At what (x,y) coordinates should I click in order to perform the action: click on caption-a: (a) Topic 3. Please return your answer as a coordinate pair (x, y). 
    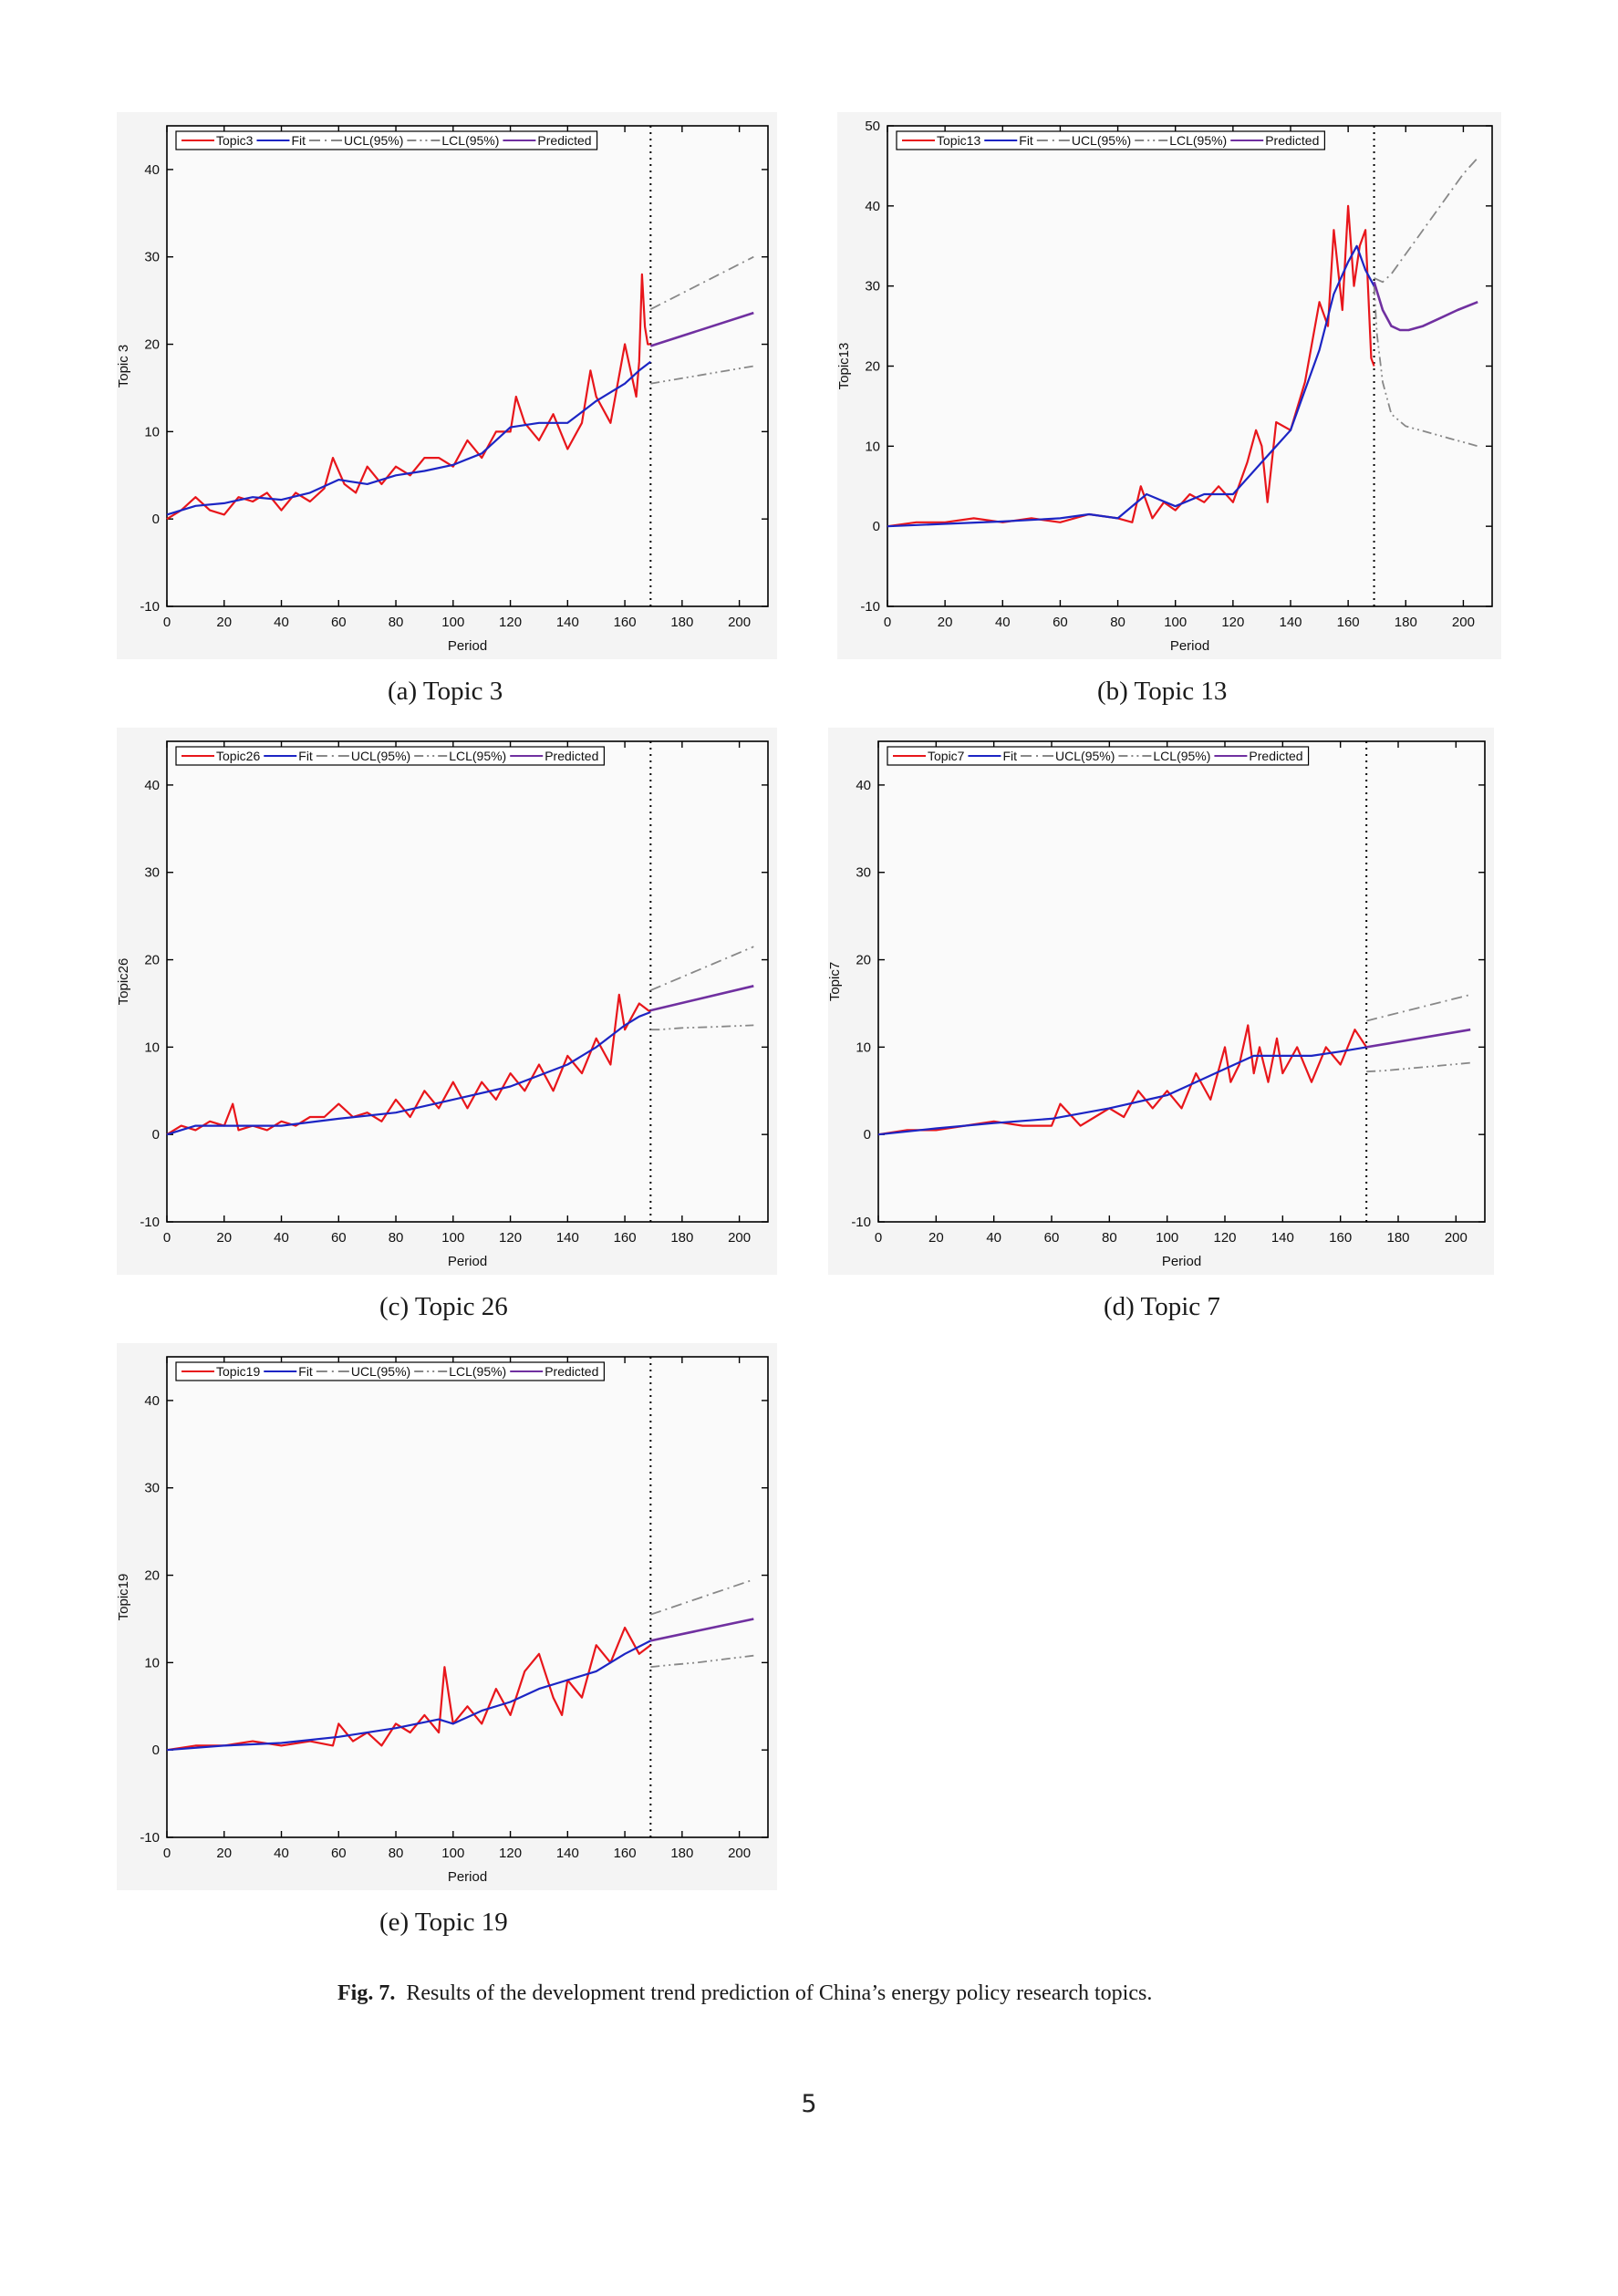
    Looking at the image, I should click on (445, 691).